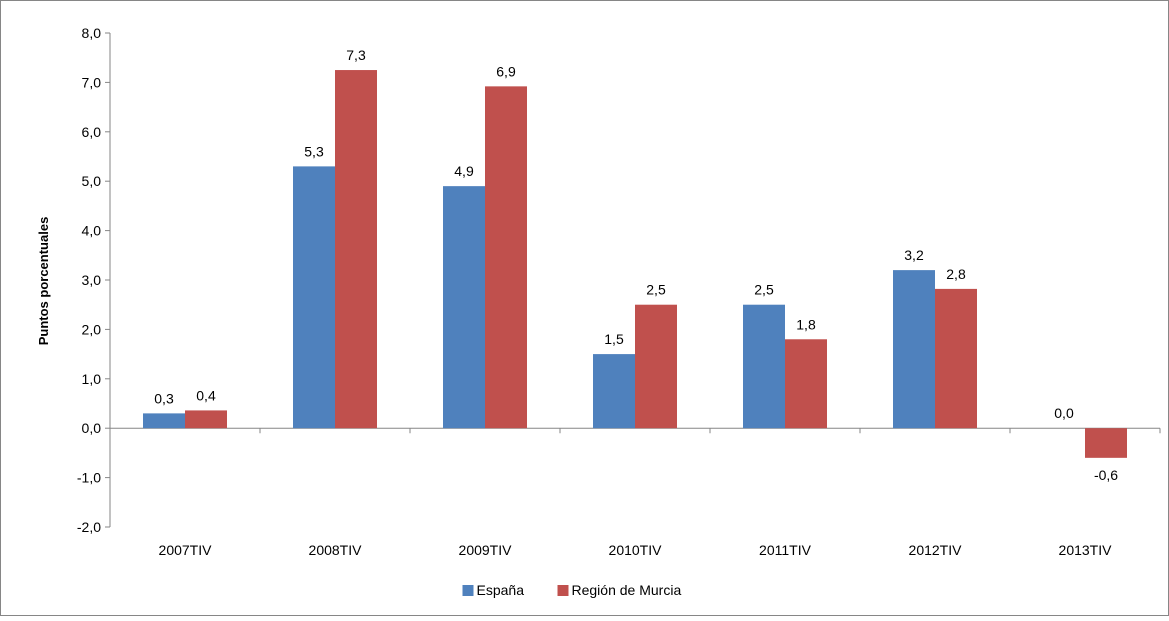 This screenshot has width=1169, height=621. I want to click on data-label: -0,6, so click(1106, 475).